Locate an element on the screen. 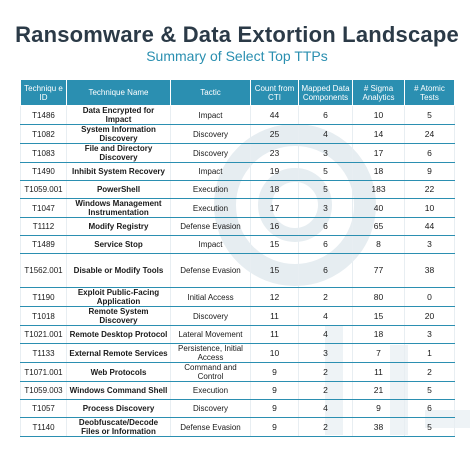  cell-count: 10 is located at coordinates (274, 353).